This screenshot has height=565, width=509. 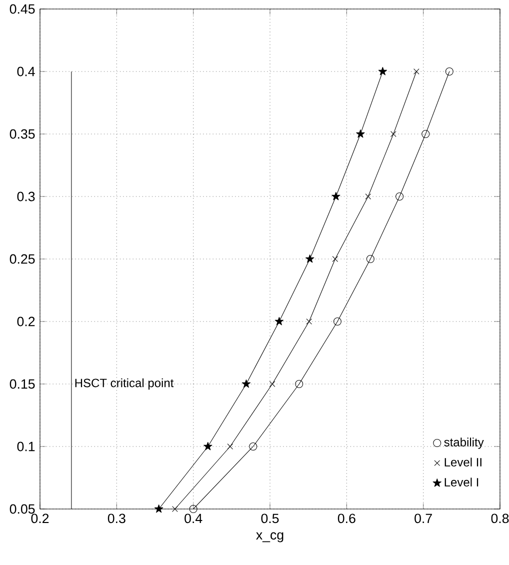 I want to click on y-tick-label: 0.3, so click(x=26, y=197).